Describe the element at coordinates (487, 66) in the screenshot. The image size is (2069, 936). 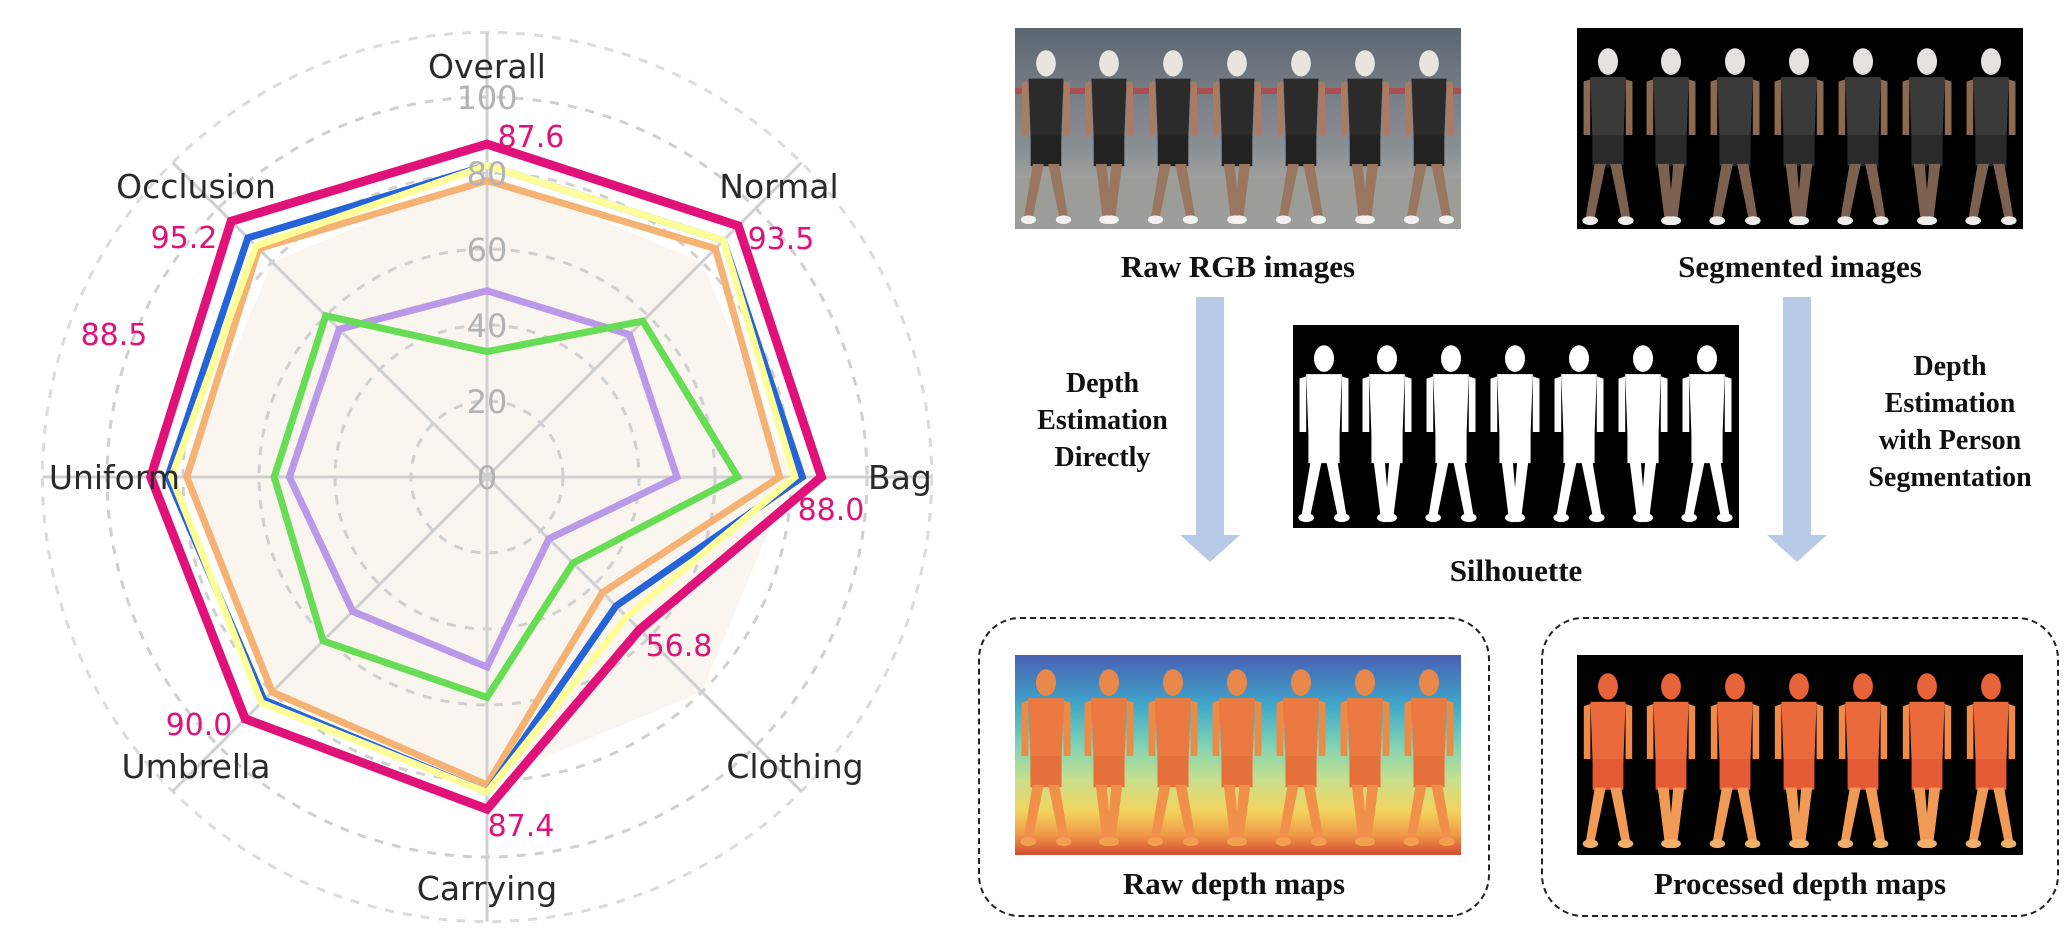
I see `radar-axis-label: Overall` at that location.